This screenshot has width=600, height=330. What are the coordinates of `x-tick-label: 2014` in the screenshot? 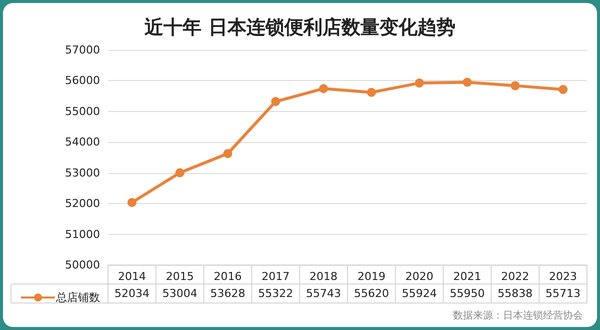 It's located at (132, 276).